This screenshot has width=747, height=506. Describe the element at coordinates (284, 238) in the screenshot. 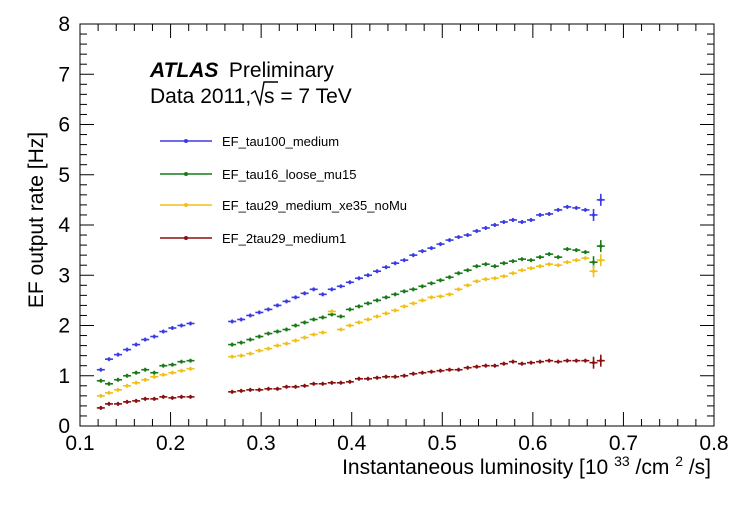

I see `legend-label: EF_2tau29_medium1` at that location.